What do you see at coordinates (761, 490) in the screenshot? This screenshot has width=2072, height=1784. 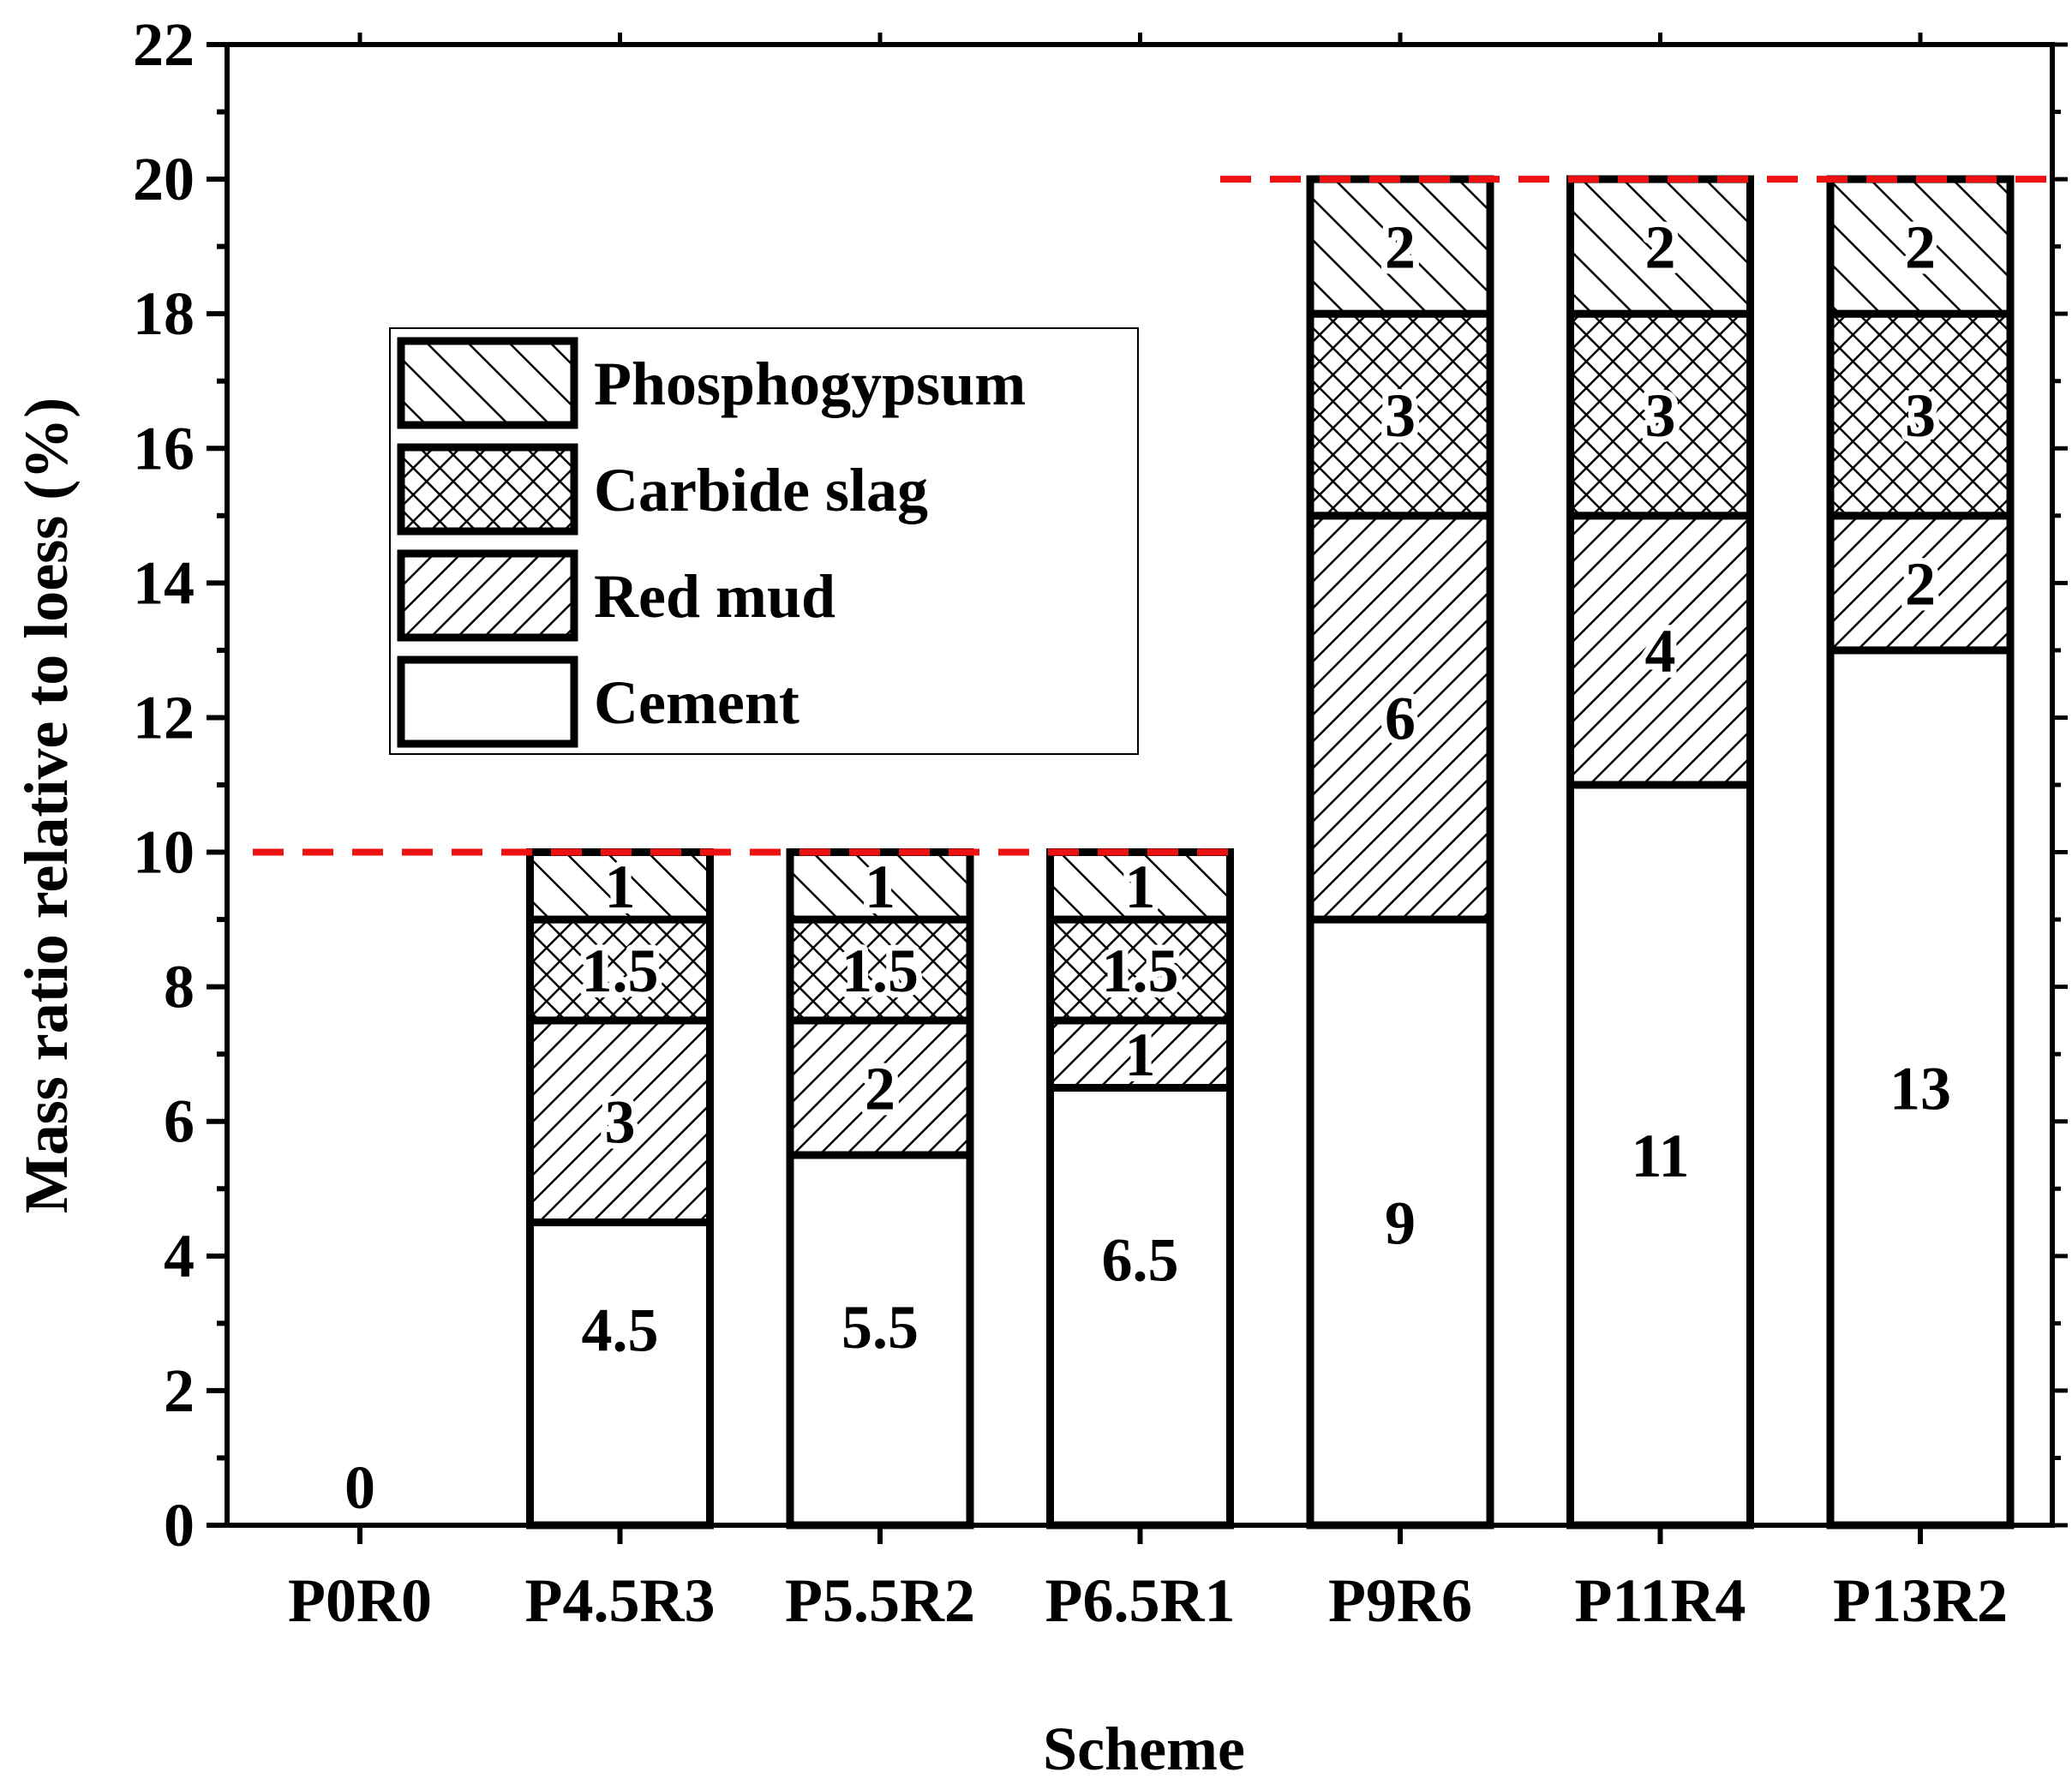 I see `legend-label-carbide-slag: Carbide slag` at bounding box center [761, 490].